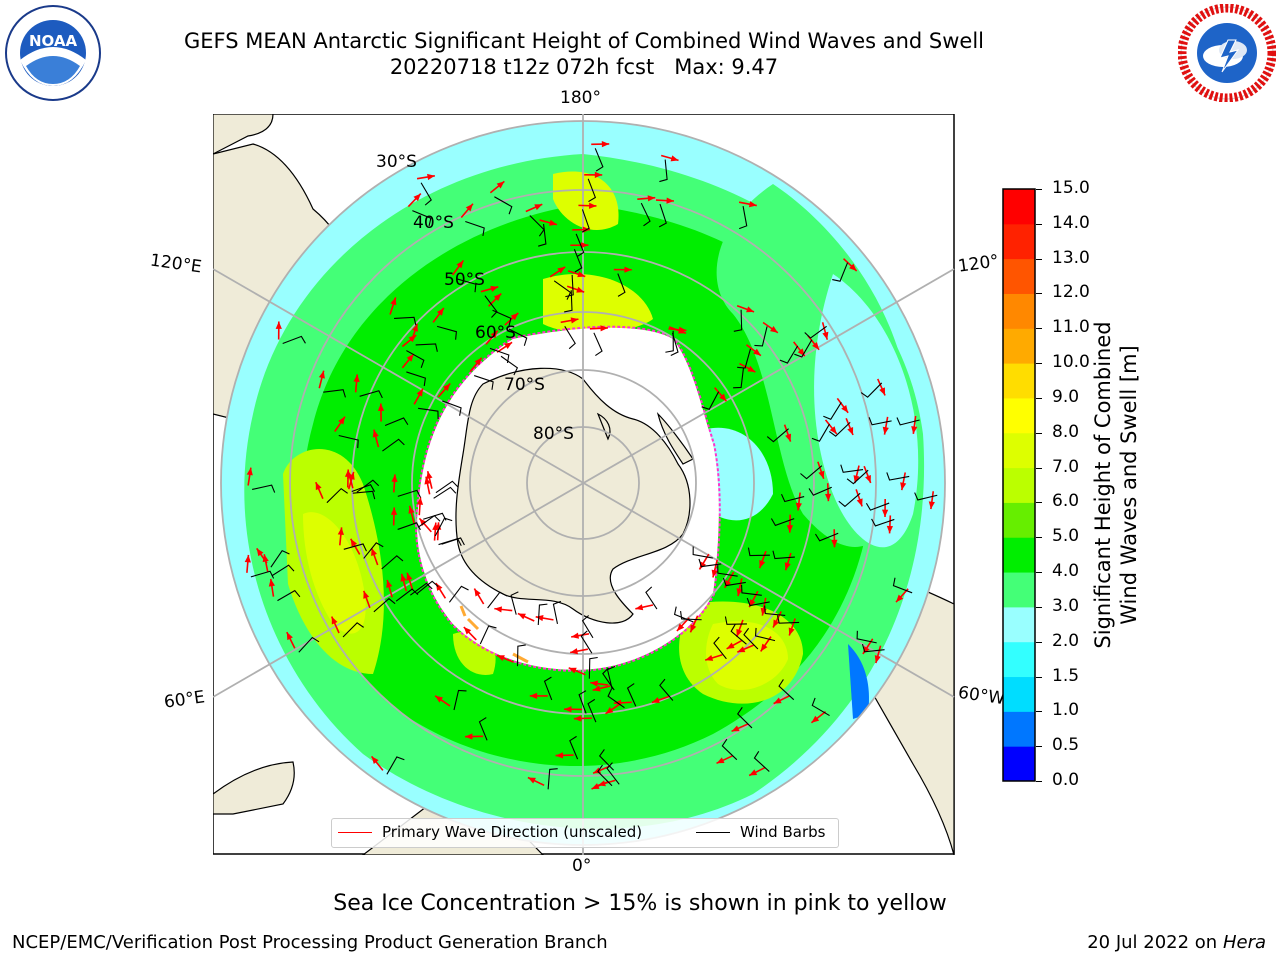 This screenshot has width=1280, height=960. Describe the element at coordinates (1071, 292) in the screenshot. I see `colorbar-tick-label: 12.0` at that location.